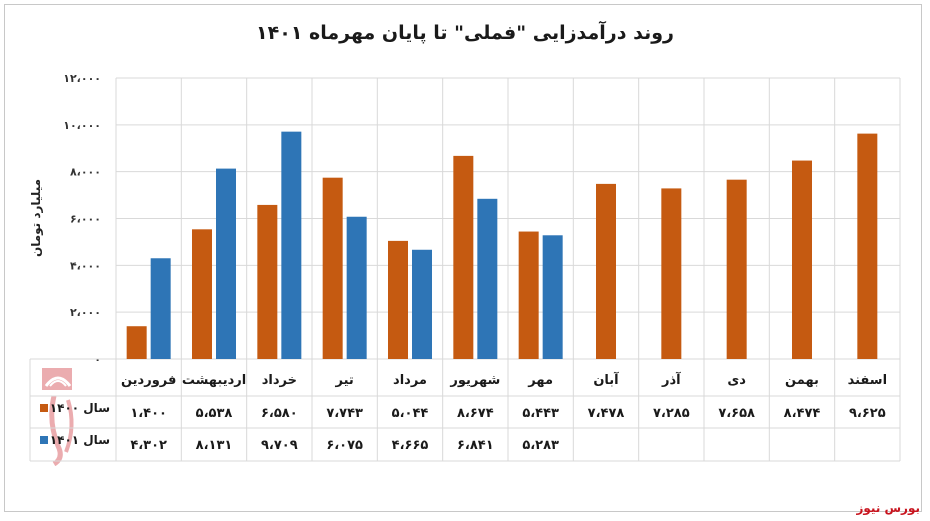 The height and width of the screenshot is (521, 930). Describe the element at coordinates (888, 508) in the screenshot. I see `source-label: بورس نیوز` at that location.